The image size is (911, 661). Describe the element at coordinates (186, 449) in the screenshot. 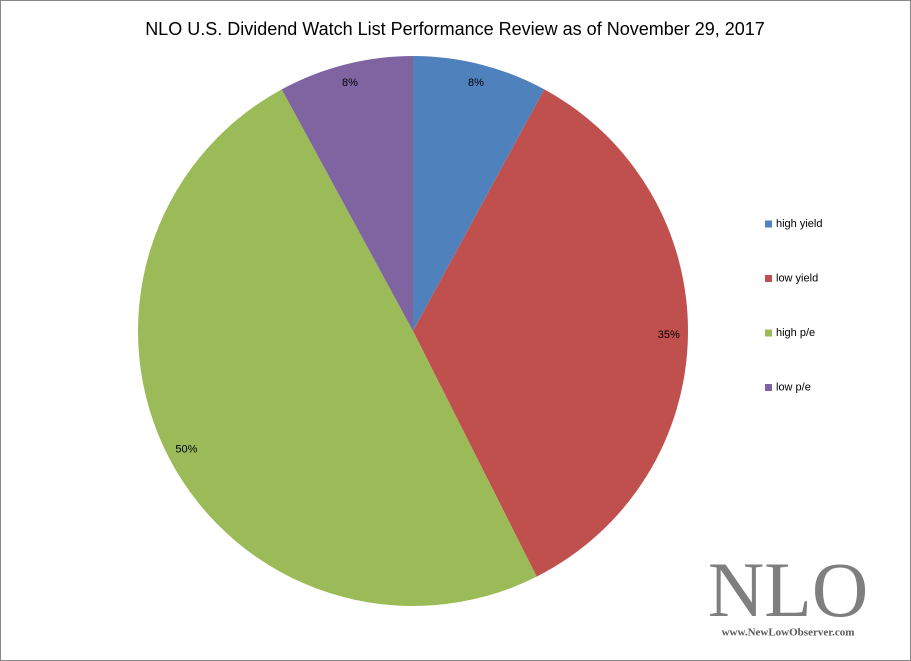

I see `data-label: 50%` at that location.